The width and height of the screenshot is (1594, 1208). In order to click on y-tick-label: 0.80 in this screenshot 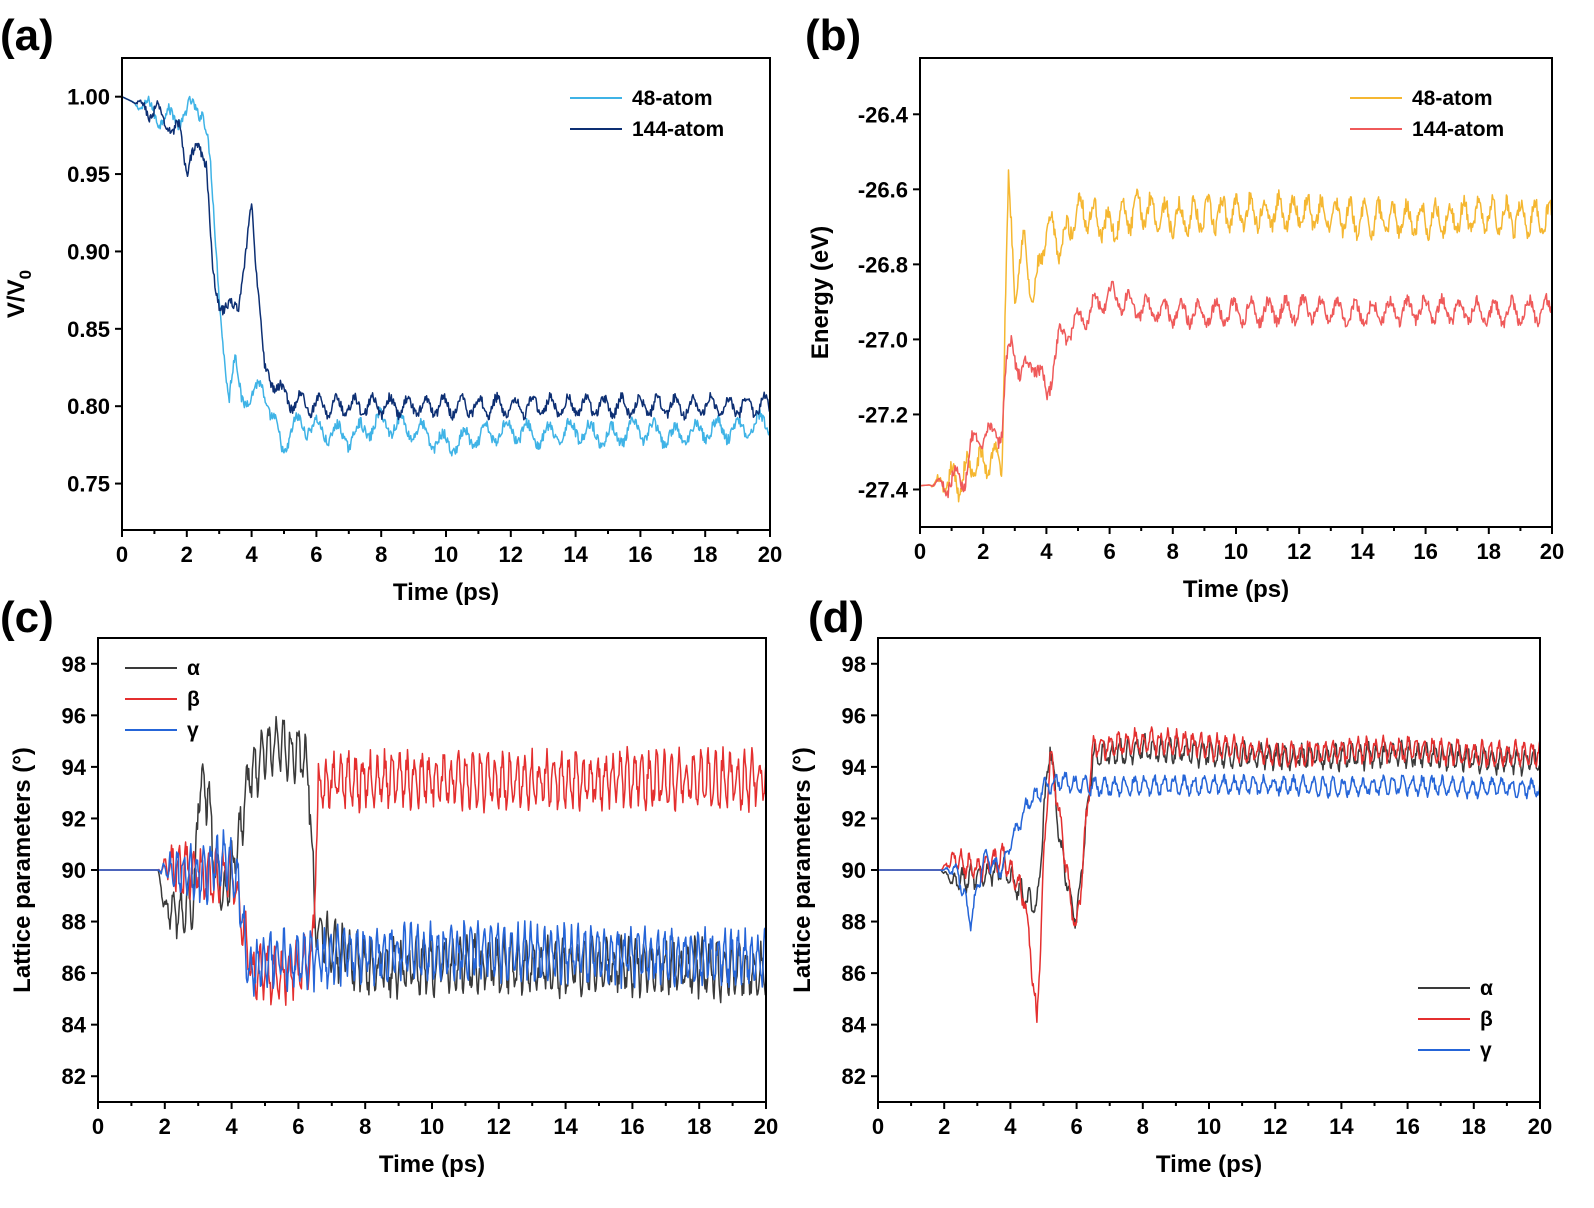, I will do `click(88, 406)`.